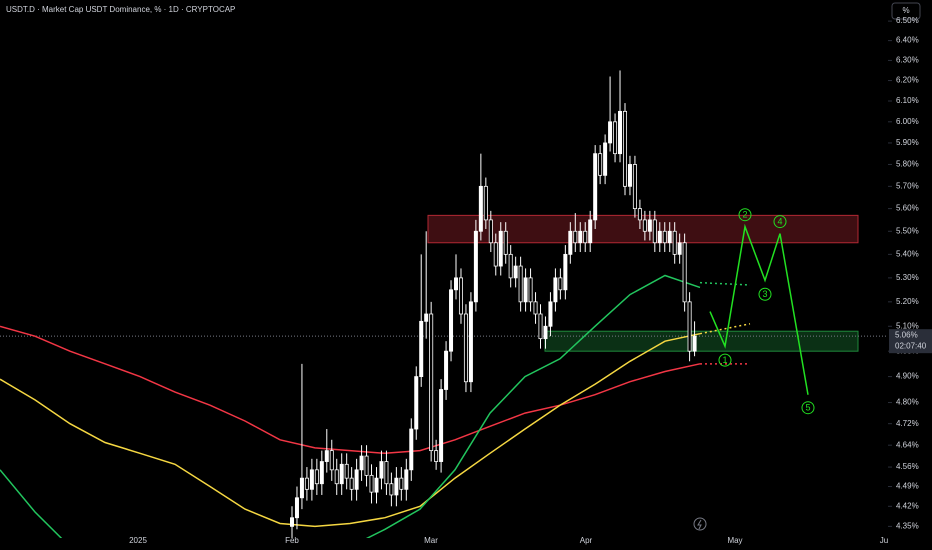 The width and height of the screenshot is (932, 550). What do you see at coordinates (907, 301) in the screenshot?
I see `y-tick-label: 5.20%` at bounding box center [907, 301].